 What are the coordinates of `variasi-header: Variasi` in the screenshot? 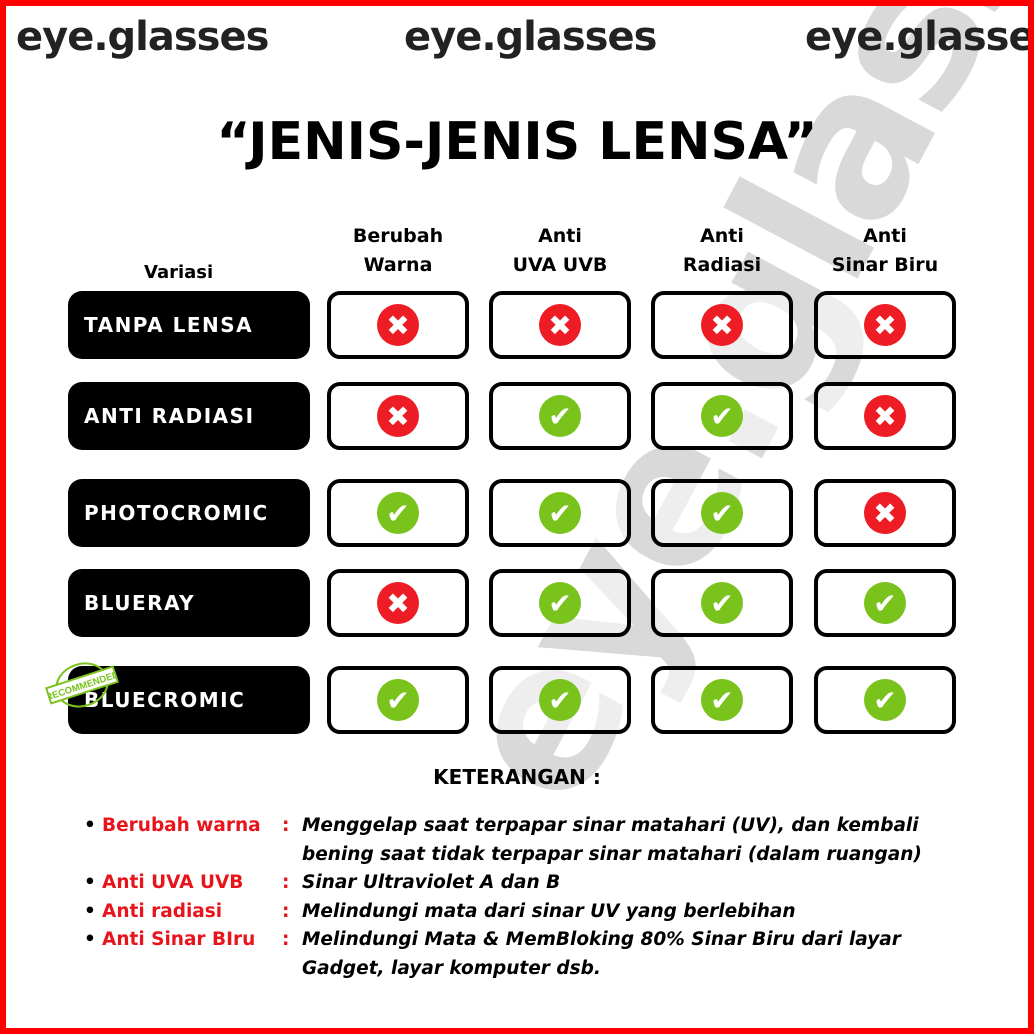 It's located at (179, 272).